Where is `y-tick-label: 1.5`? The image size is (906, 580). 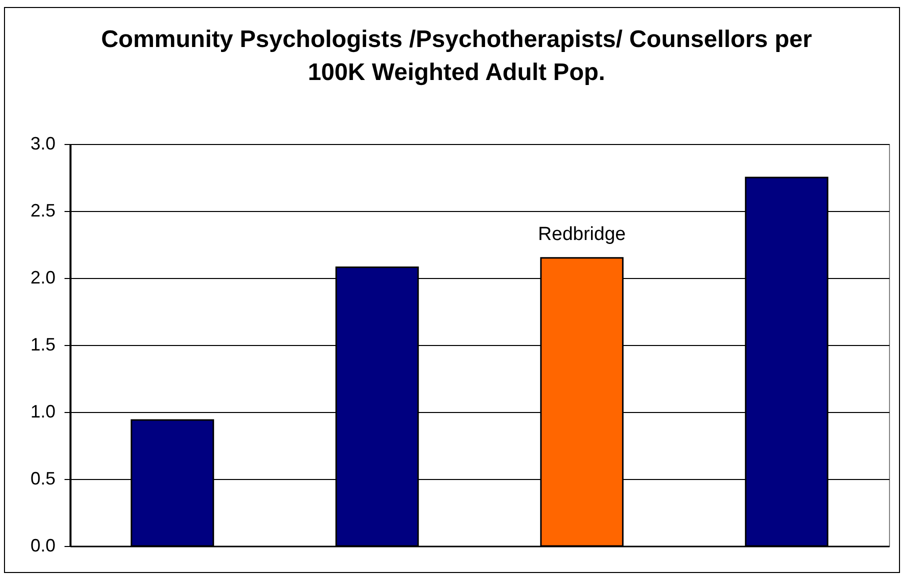 y-tick-label: 1.5 is located at coordinates (43, 344).